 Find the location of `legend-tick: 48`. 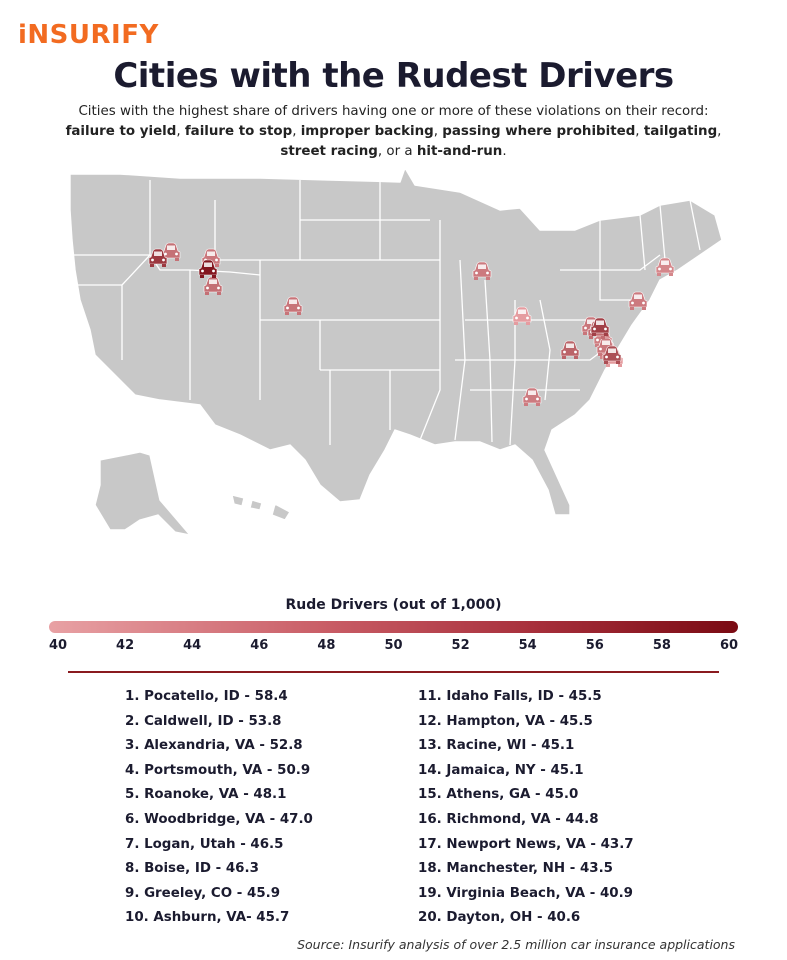

legend-tick: 48 is located at coordinates (326, 645).